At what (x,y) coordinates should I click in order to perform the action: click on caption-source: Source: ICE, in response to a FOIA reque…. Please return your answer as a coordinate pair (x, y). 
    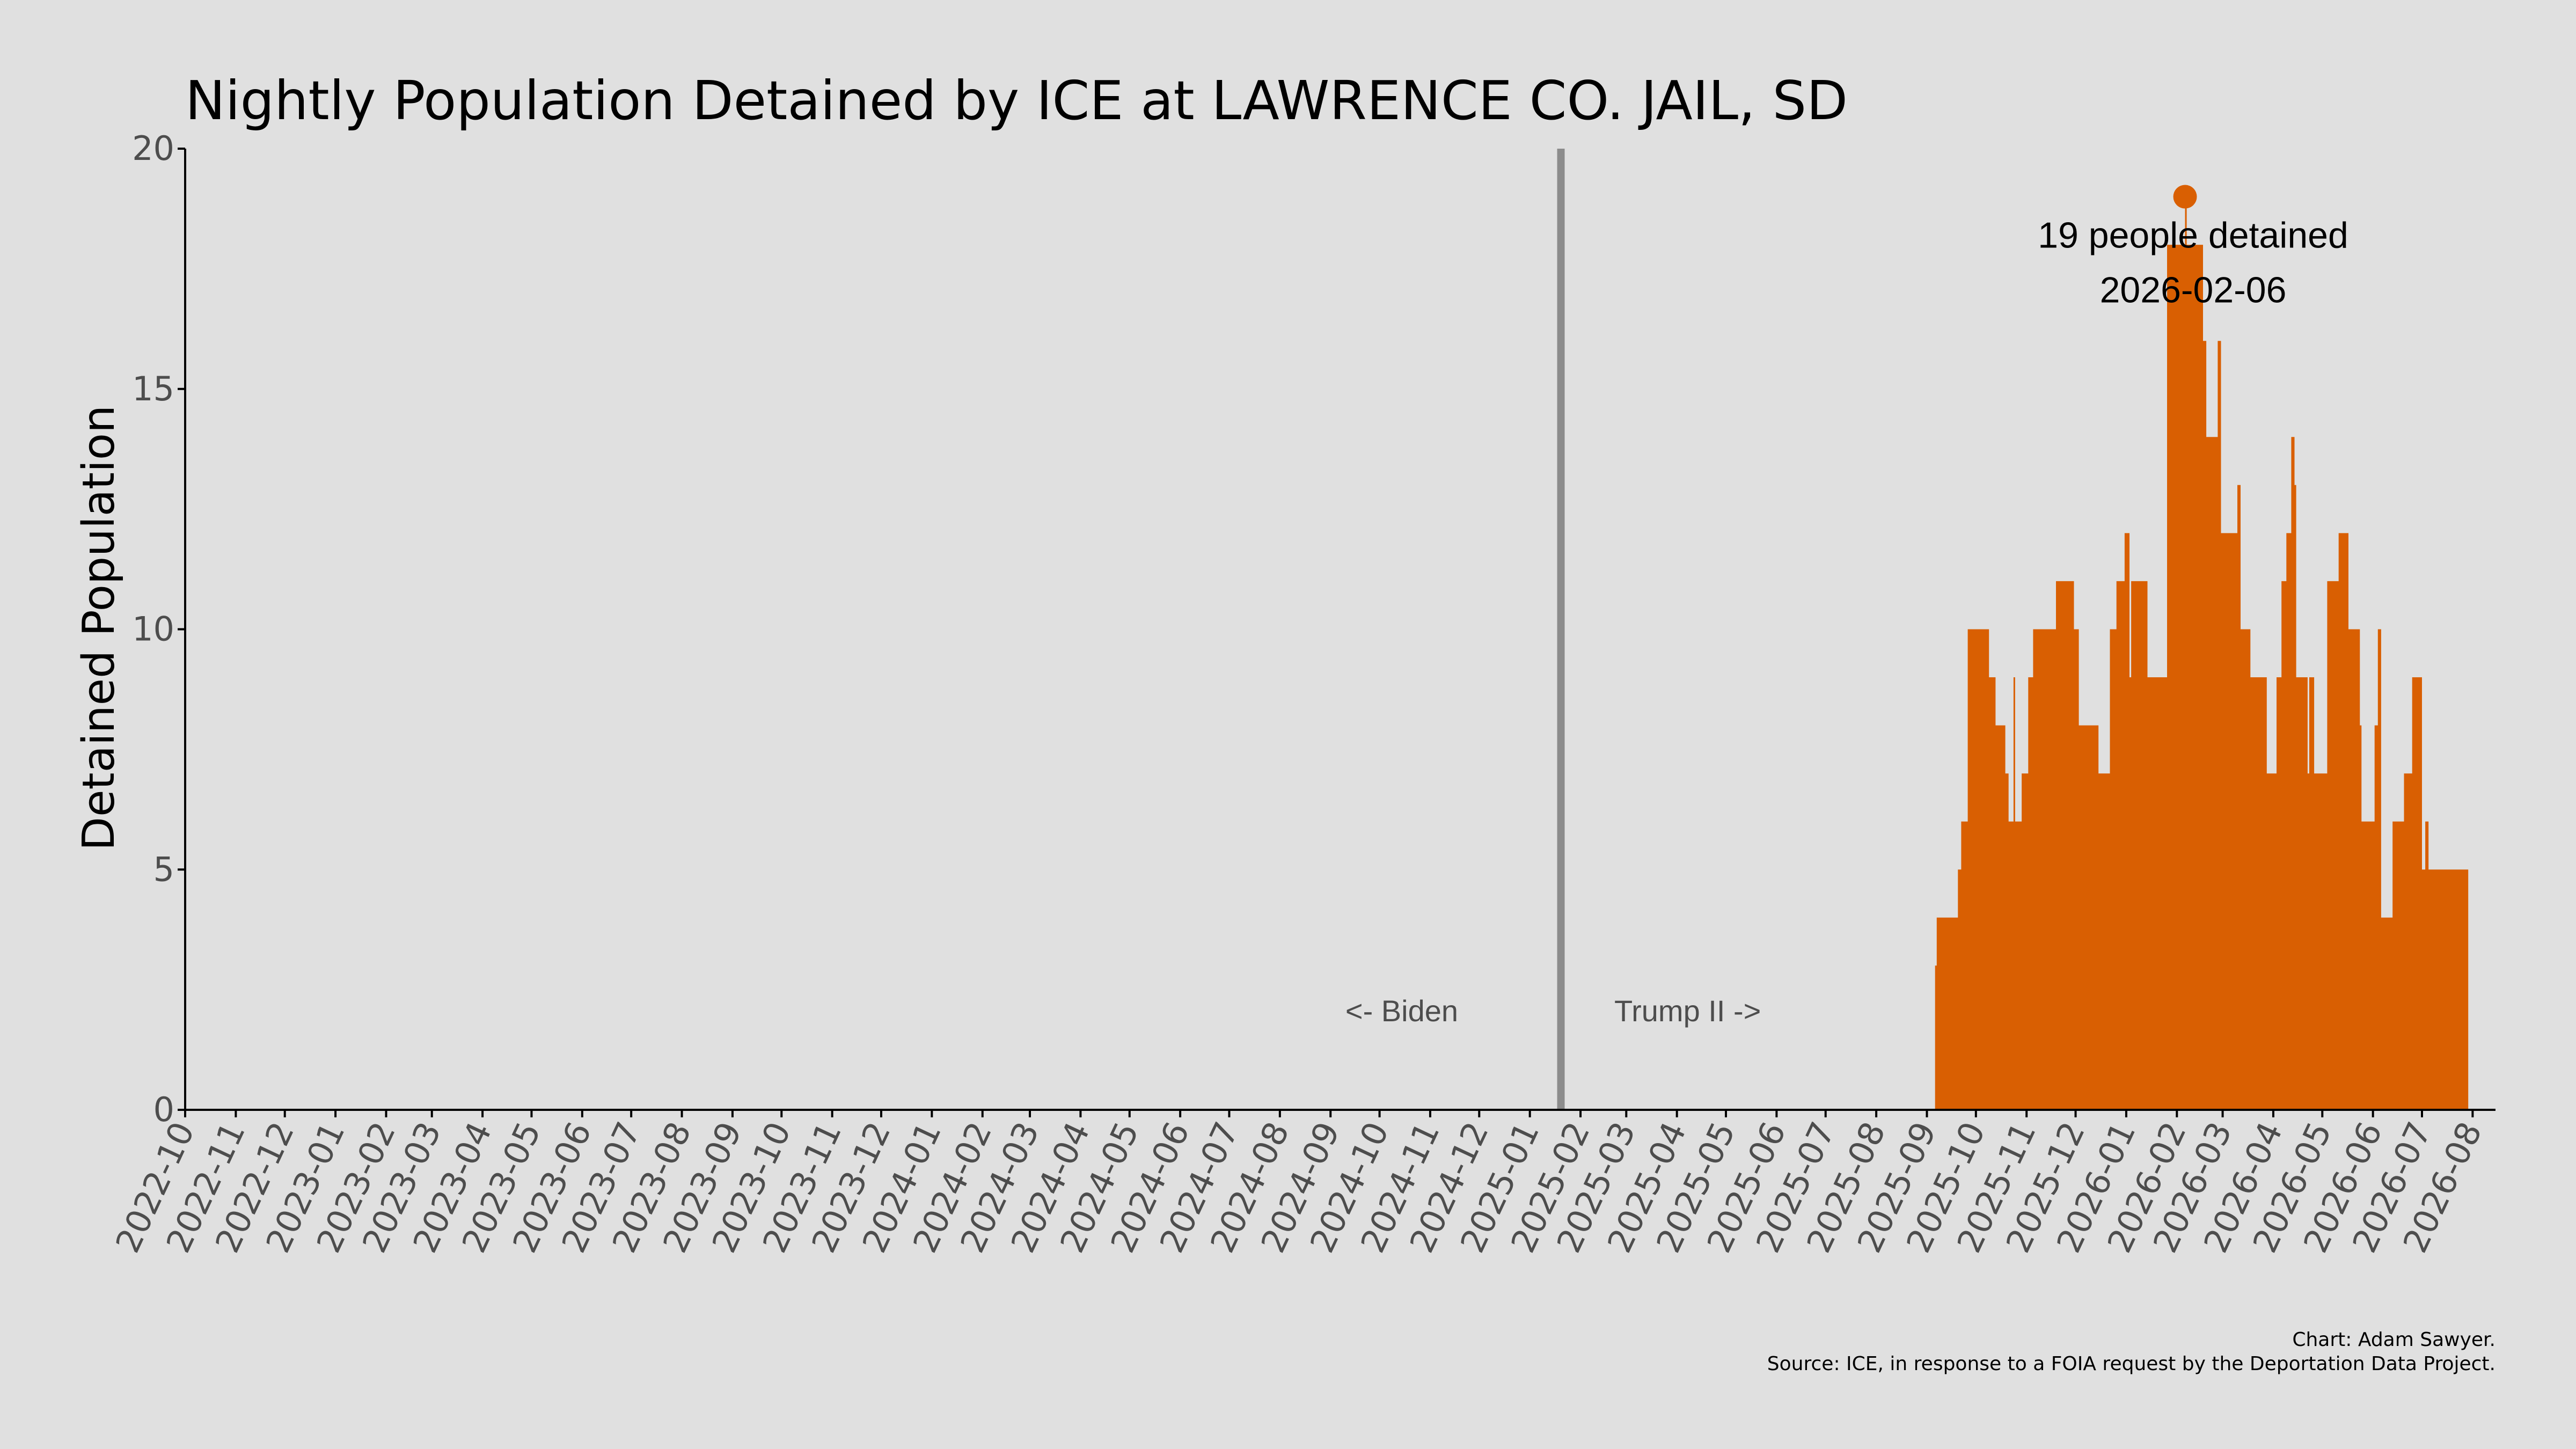
    Looking at the image, I should click on (2131, 1364).